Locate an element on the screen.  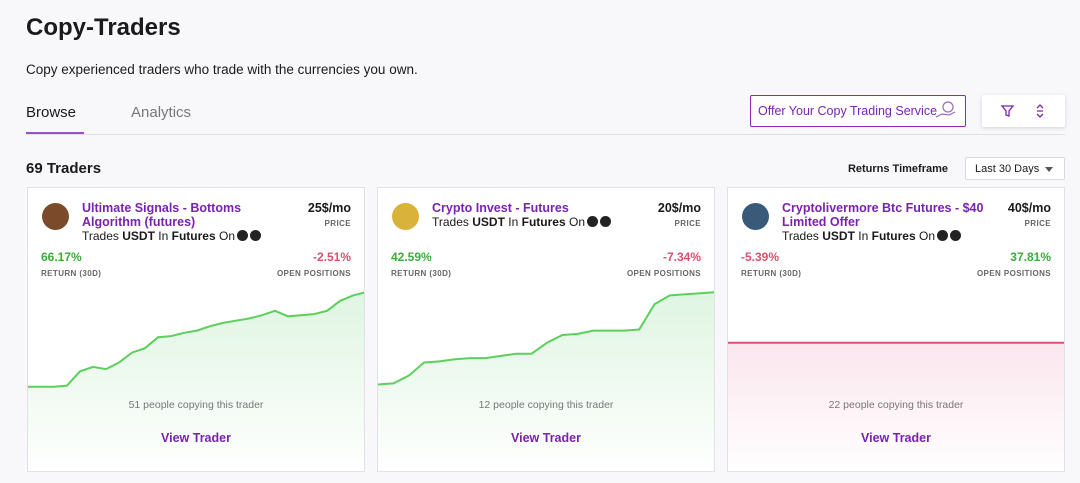
open-positions-stat: 37.81% OPEN POSITIONS is located at coordinates (1014, 264).